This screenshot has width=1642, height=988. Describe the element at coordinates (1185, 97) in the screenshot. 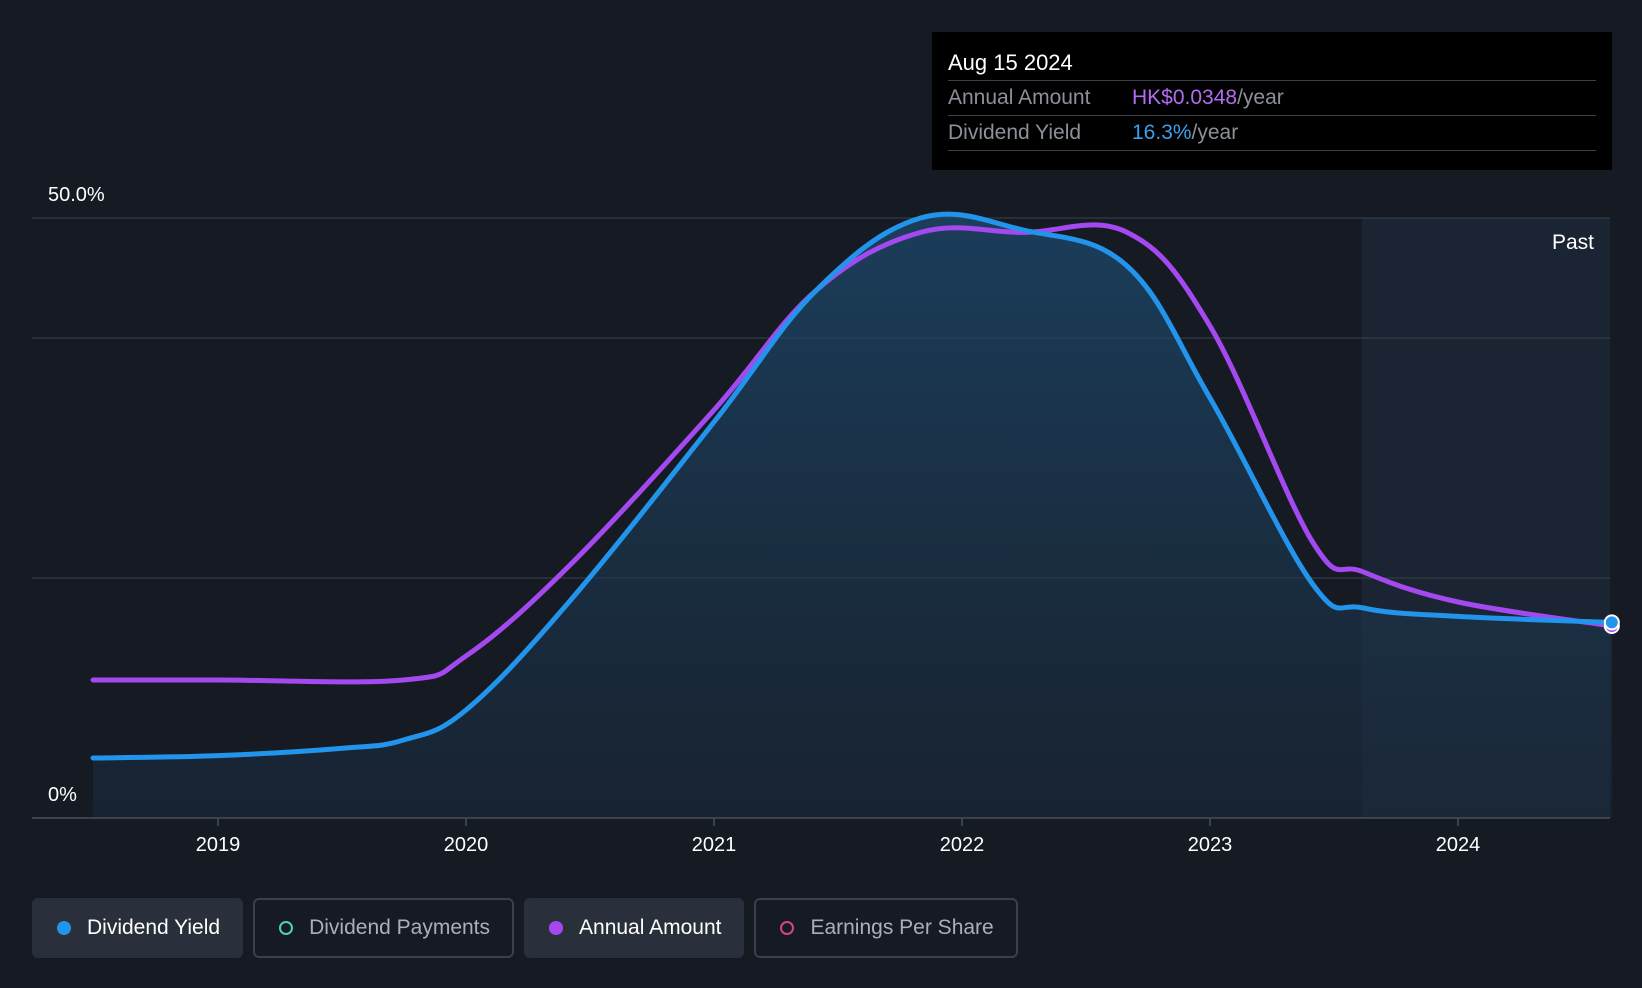

I see `tooltip-value: HK$0.0348` at that location.